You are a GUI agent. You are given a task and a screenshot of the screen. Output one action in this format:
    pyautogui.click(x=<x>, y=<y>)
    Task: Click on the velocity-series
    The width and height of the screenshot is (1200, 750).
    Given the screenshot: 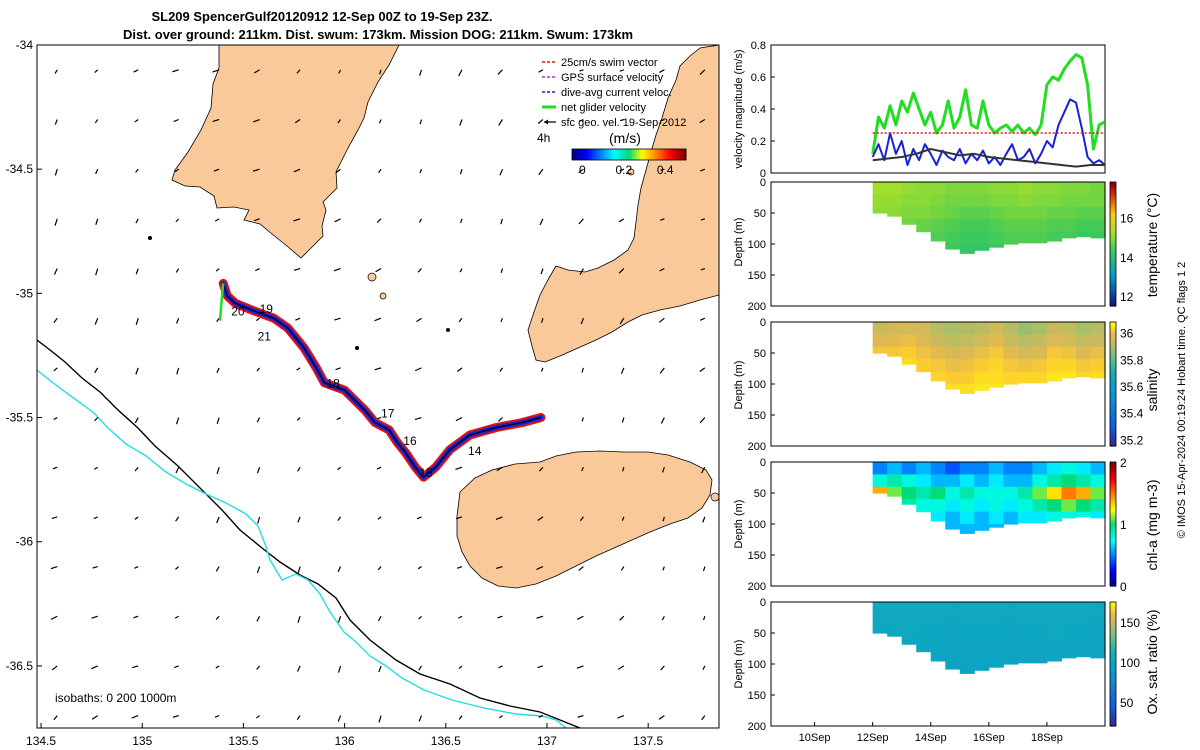 What is the action you would take?
    pyautogui.click(x=988, y=110)
    